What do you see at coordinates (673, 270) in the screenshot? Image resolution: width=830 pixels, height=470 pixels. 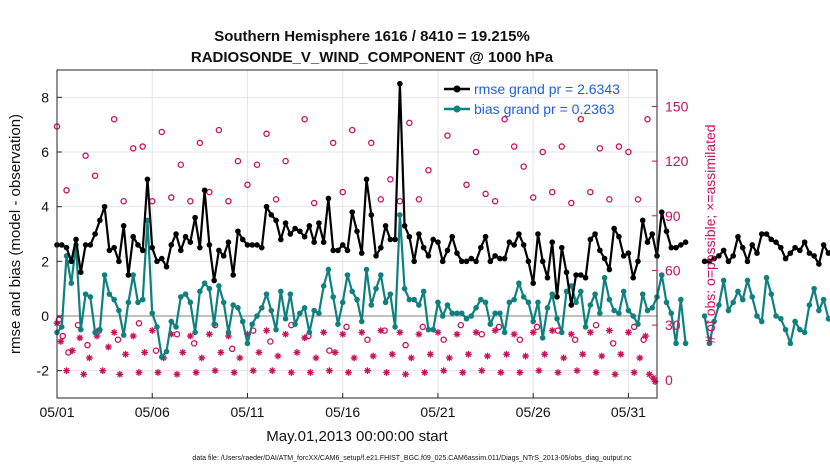 I see `y-right-tick-label: 60` at bounding box center [673, 270].